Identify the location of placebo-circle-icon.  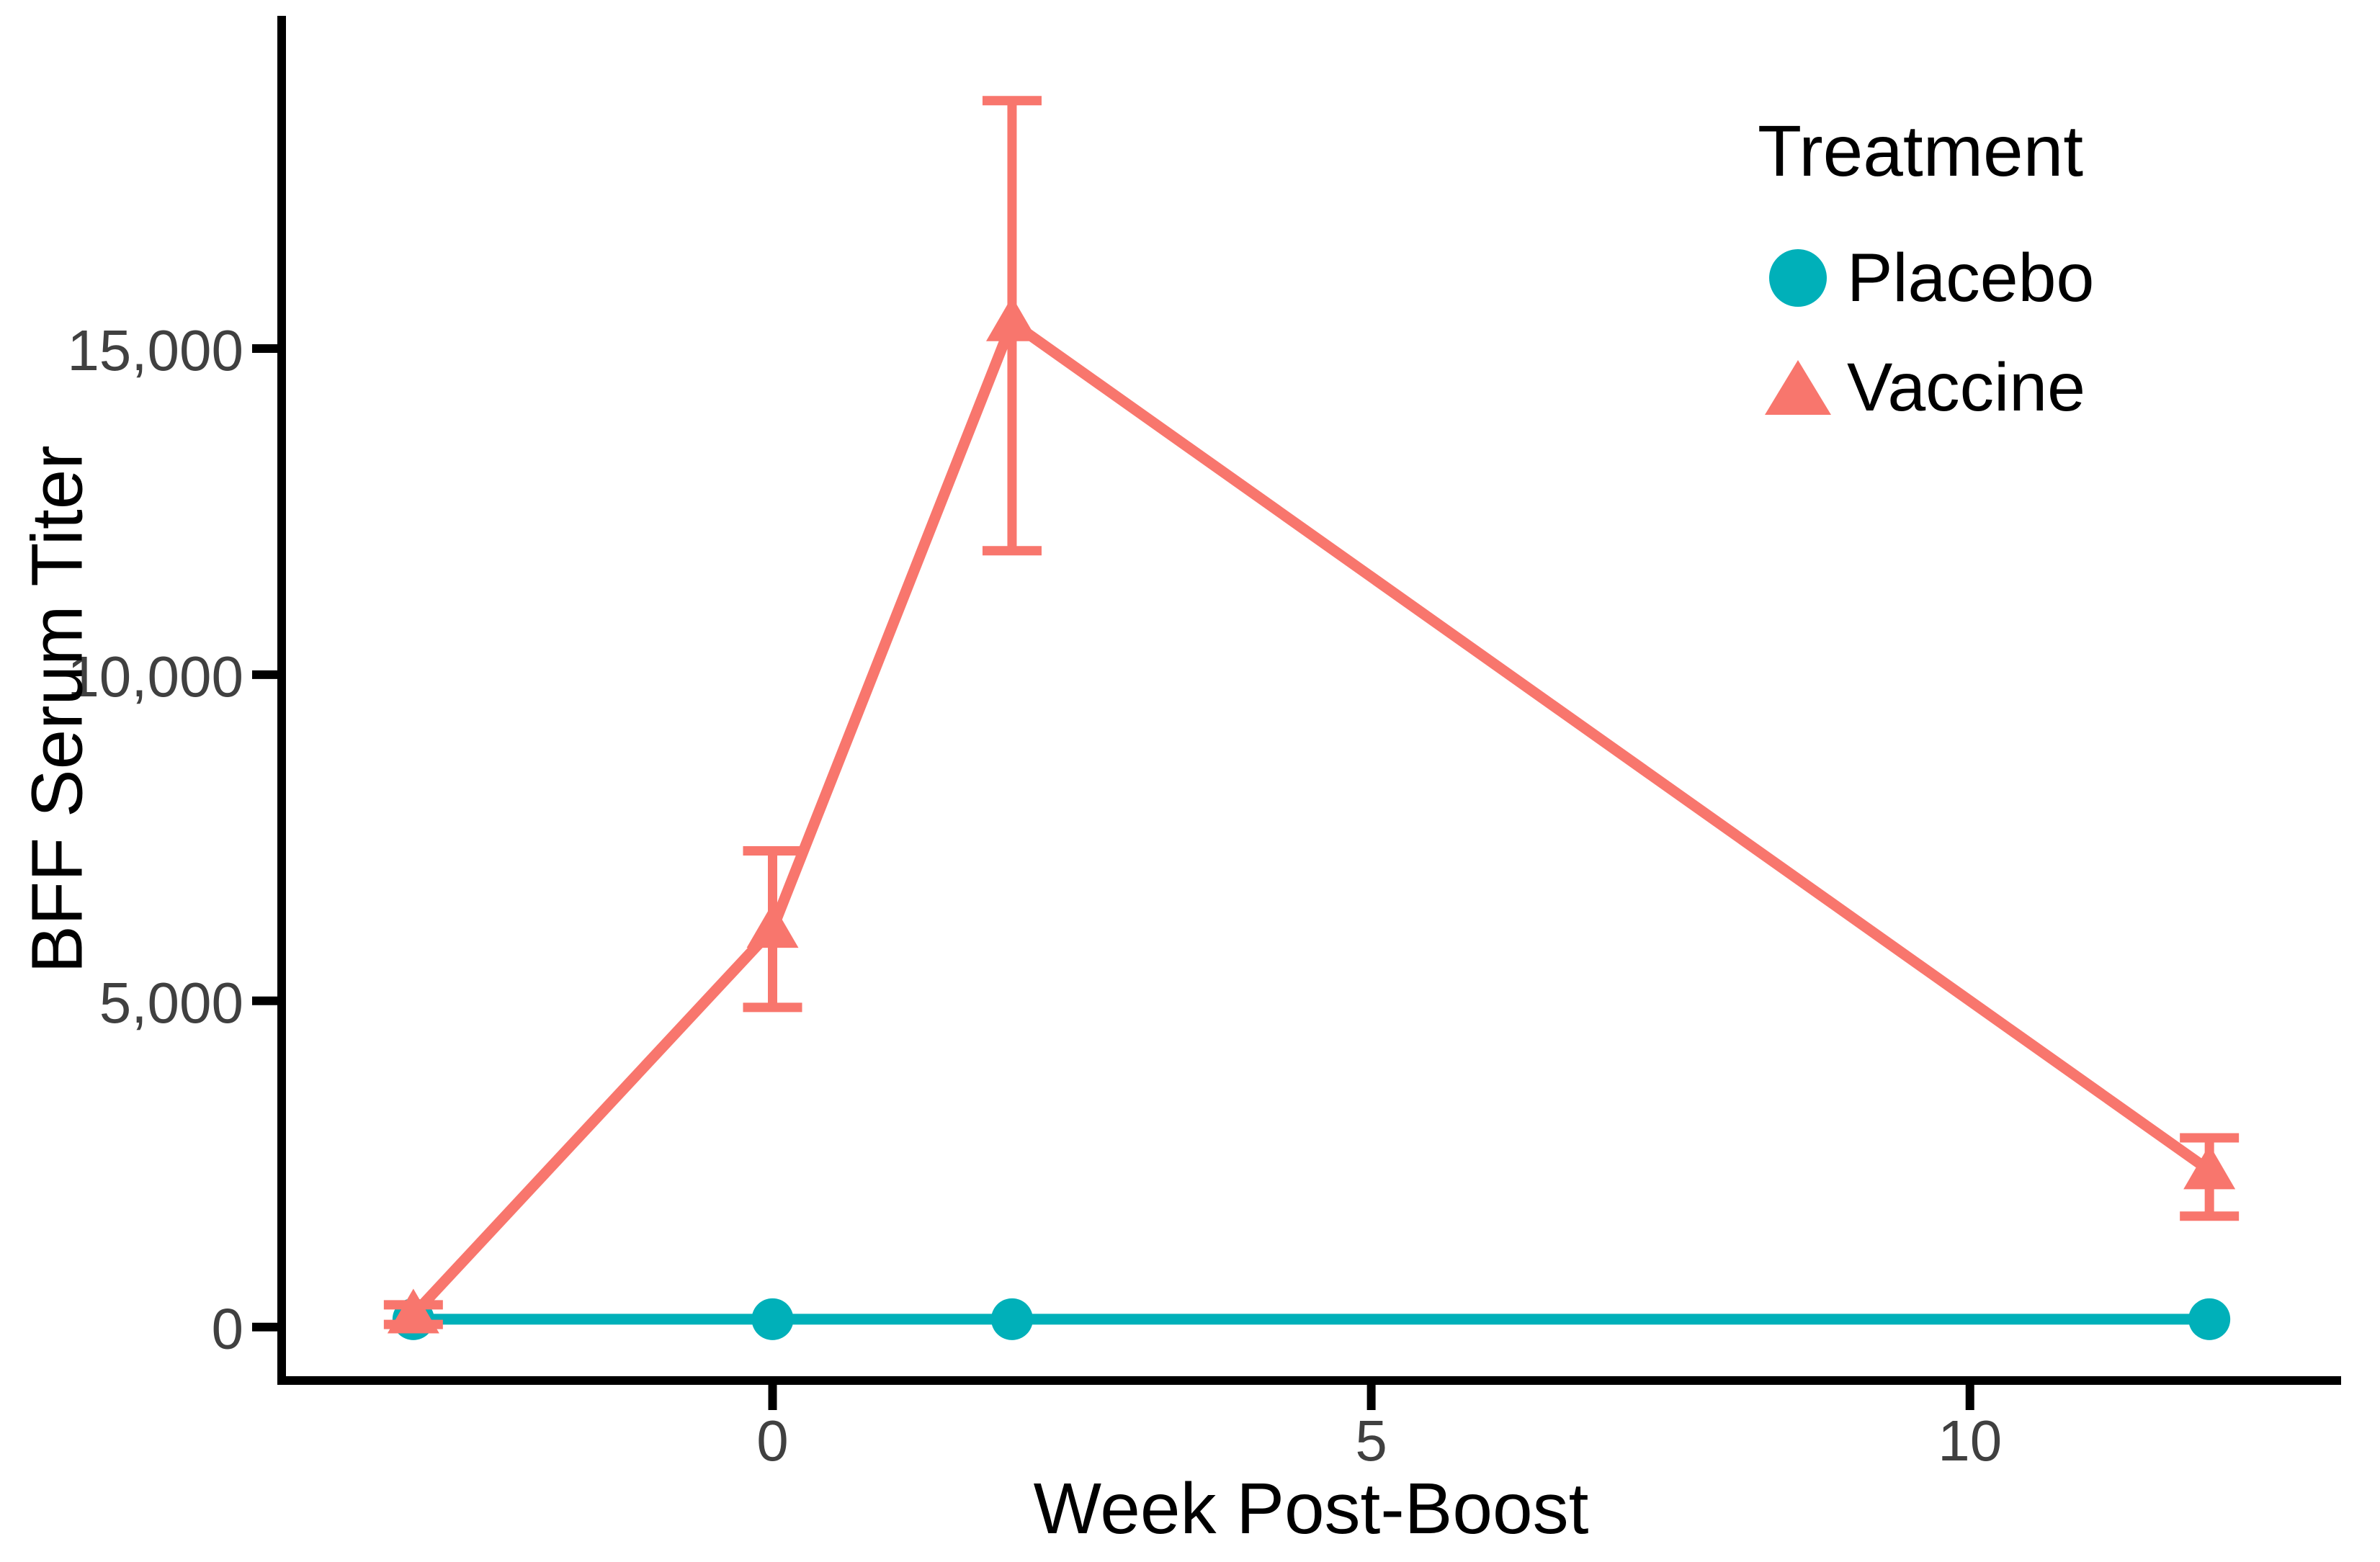
(1798, 278).